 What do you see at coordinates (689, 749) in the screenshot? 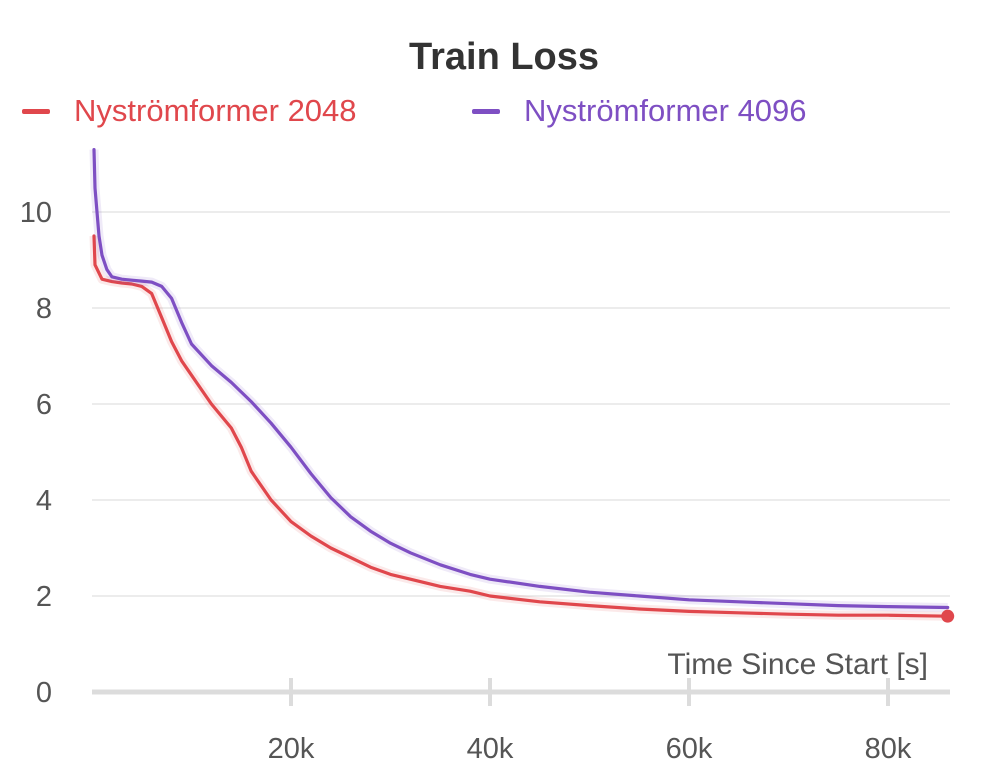
I see `x-tick-label: 60k` at bounding box center [689, 749].